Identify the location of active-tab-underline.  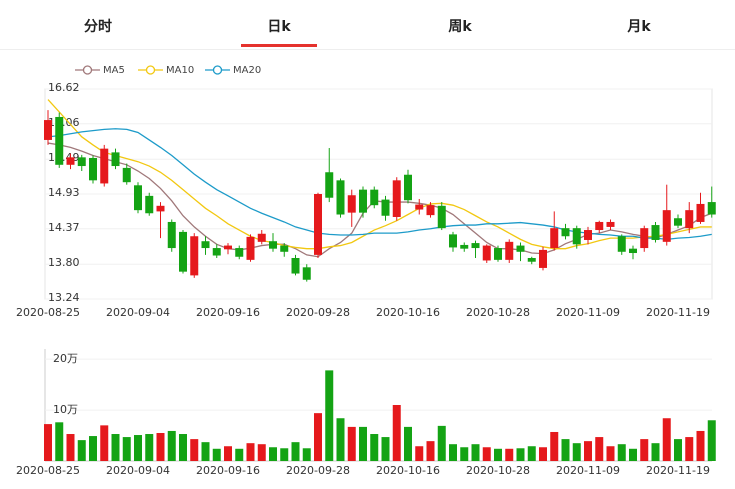
(279, 45).